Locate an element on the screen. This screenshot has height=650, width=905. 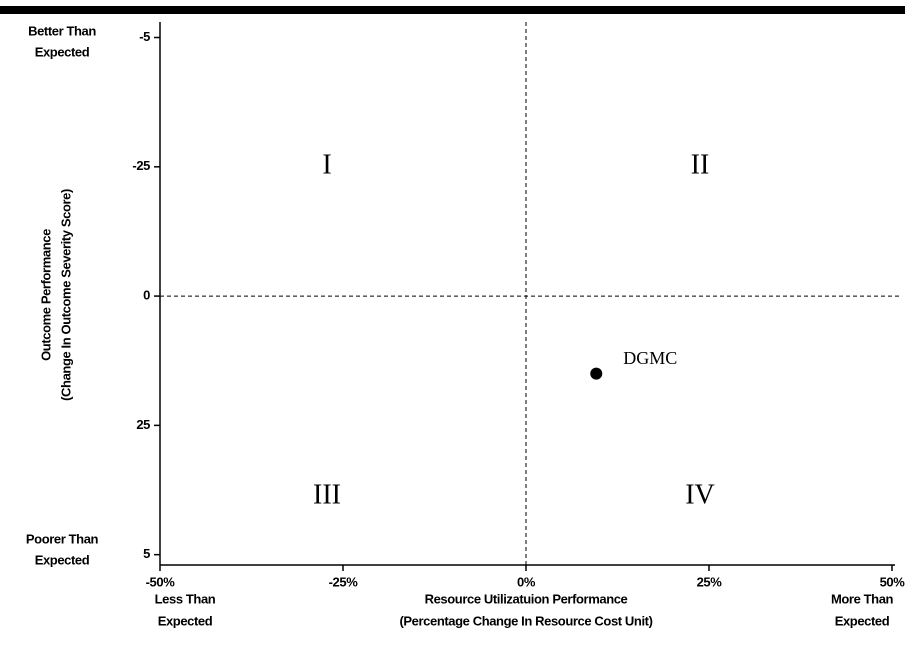
y-top-label: Better Than is located at coordinates (62, 30).